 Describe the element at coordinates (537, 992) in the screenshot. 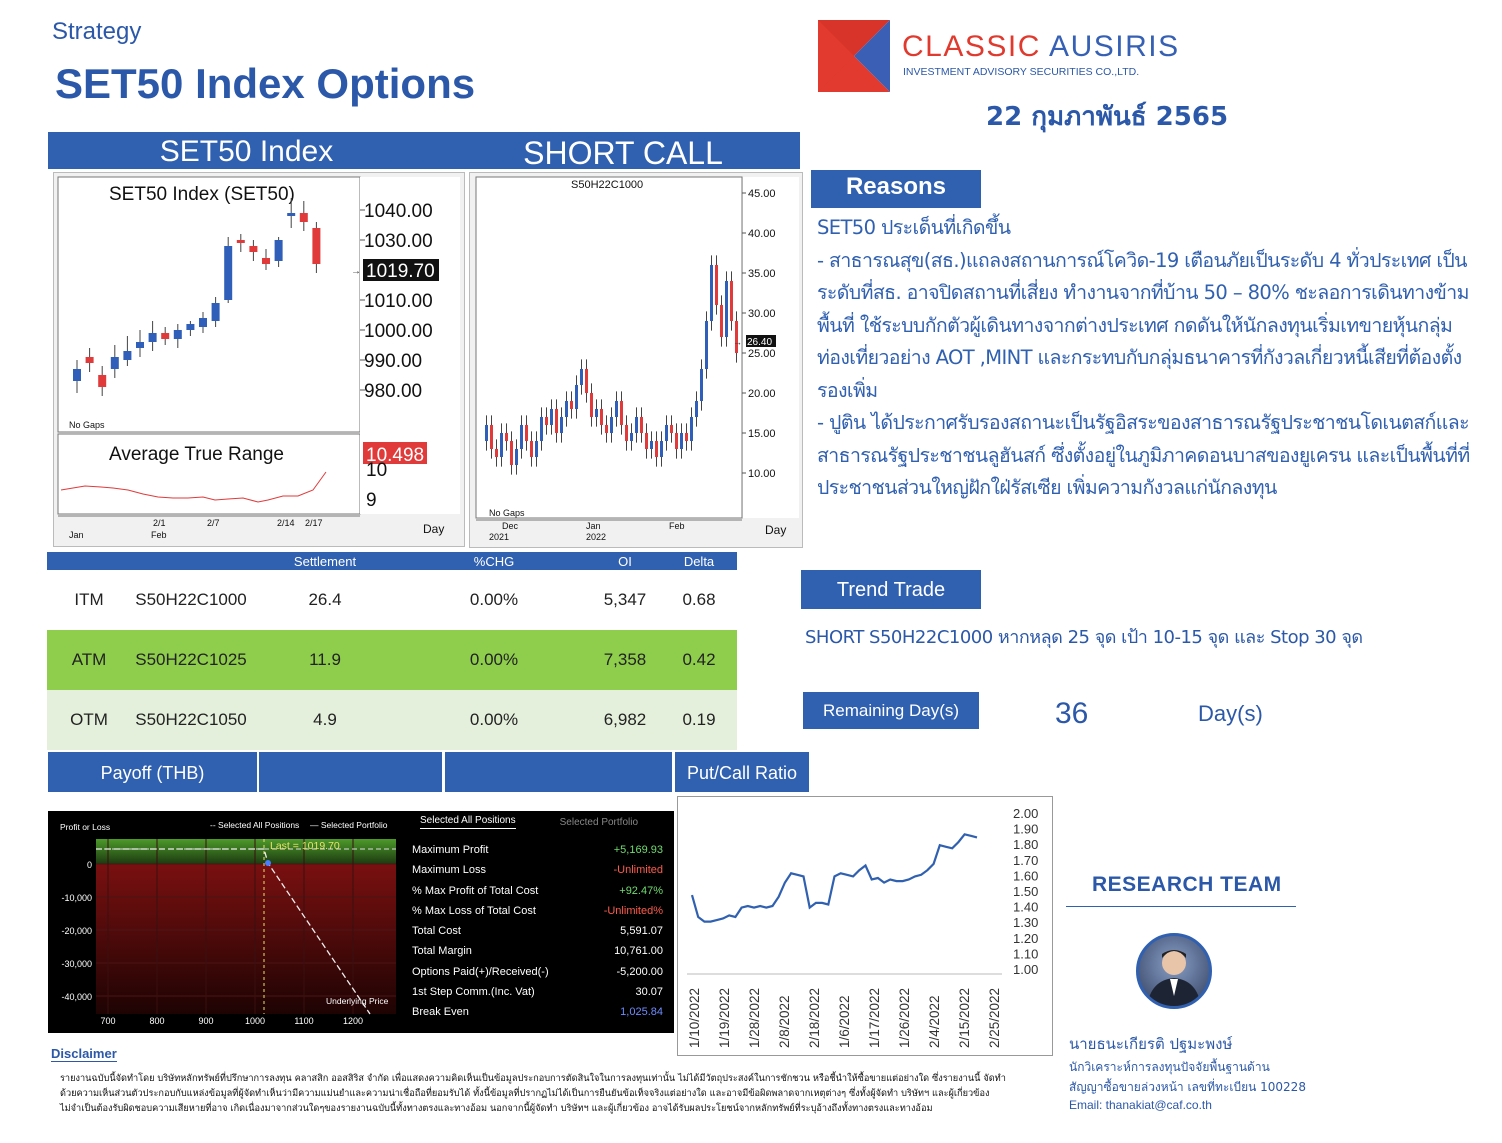

I see `payoff-stat-row: 1st Step Comm.(Inc. Vat) 30.07` at that location.